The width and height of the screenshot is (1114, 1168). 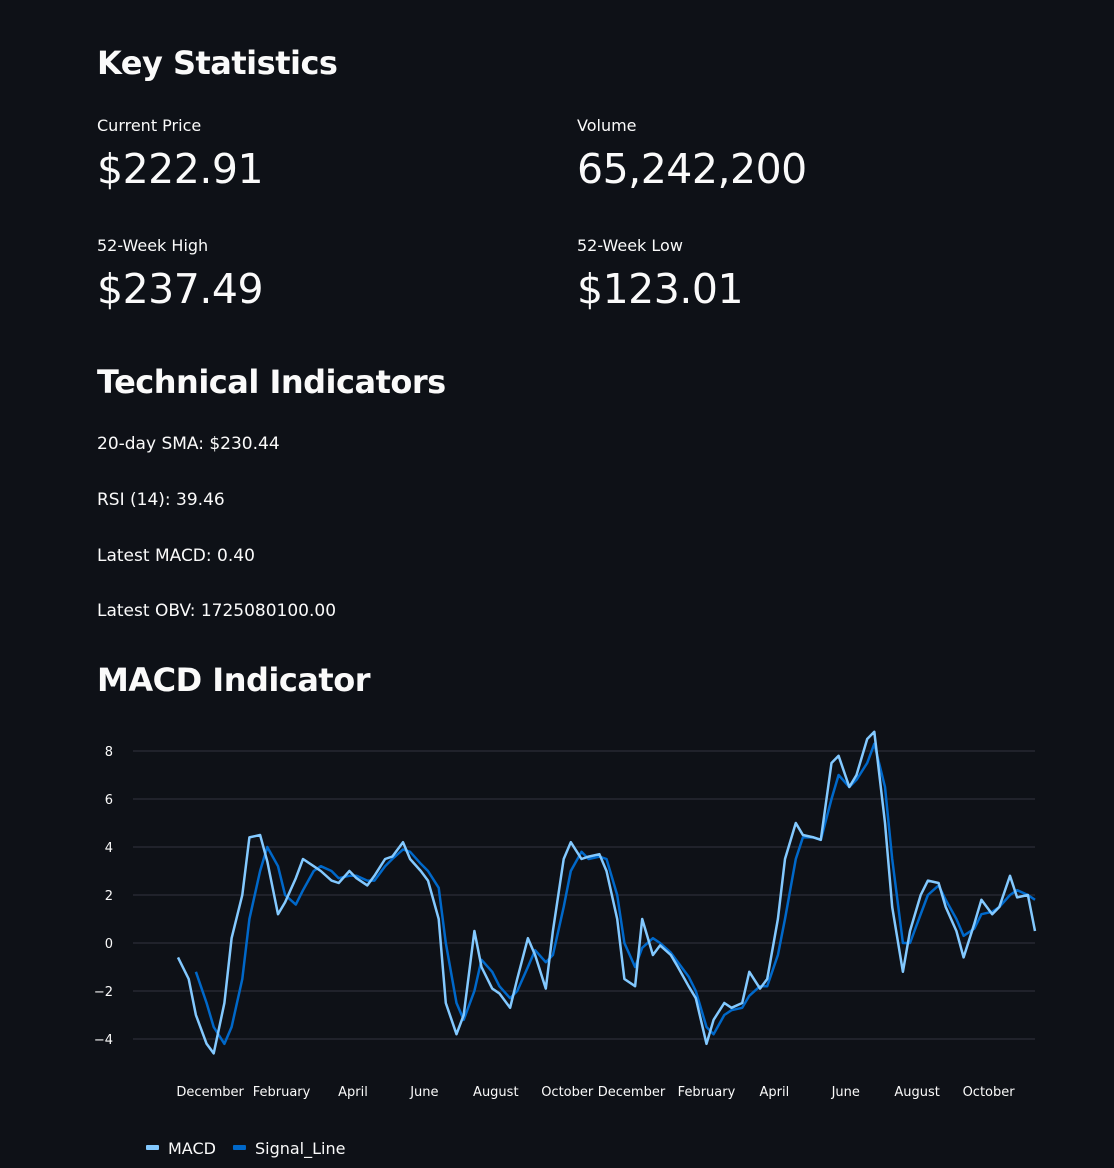 What do you see at coordinates (153, 245) in the screenshot?
I see `metric-label: 52-Week High` at bounding box center [153, 245].